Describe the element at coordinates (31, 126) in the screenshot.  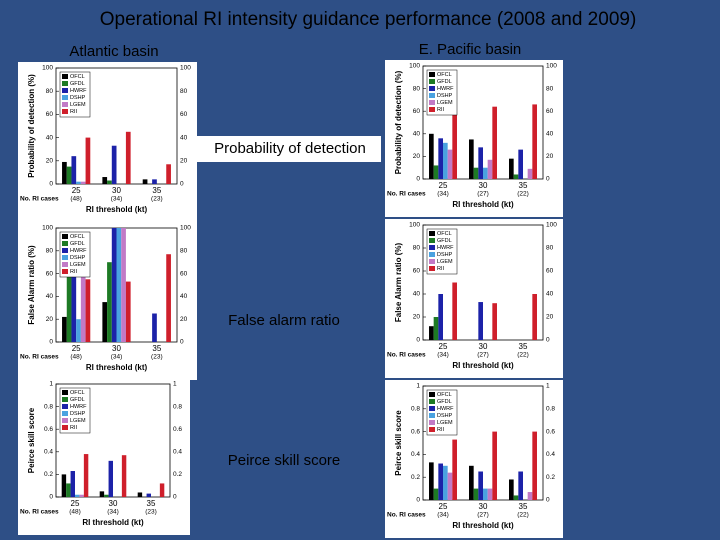
I see `y-axis-label: Probability of detection (%)` at that location.